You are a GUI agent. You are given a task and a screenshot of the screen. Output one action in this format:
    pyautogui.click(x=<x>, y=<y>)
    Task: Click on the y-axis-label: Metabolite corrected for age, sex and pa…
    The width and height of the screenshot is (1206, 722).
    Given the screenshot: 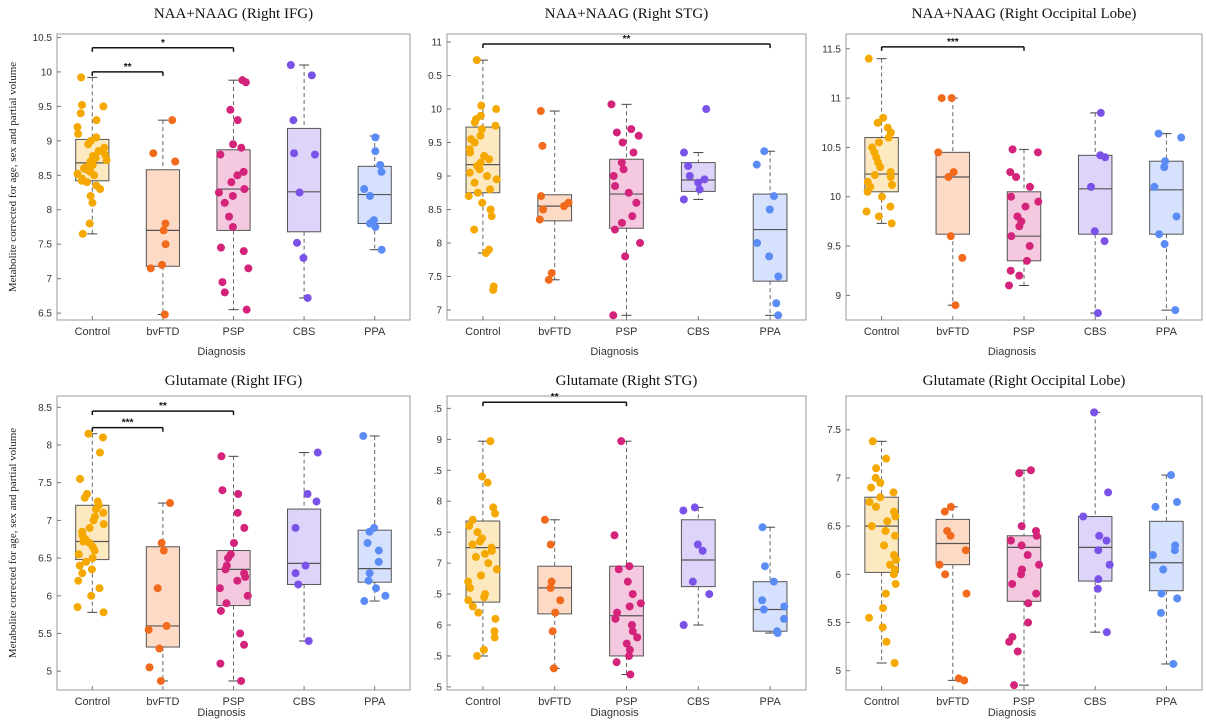 What is the action you would take?
    pyautogui.click(x=13, y=177)
    